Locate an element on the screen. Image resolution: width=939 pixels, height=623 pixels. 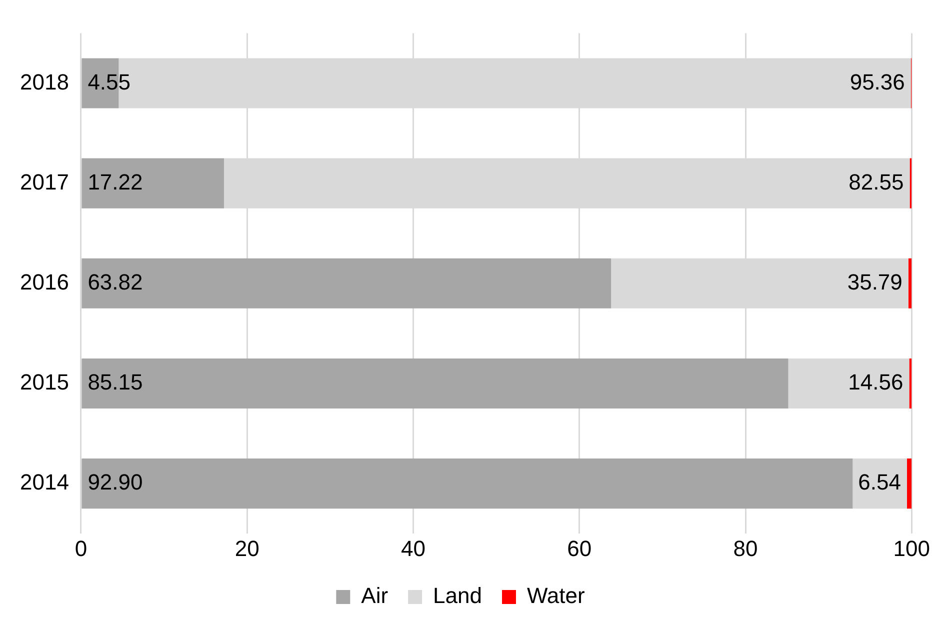
y-tick-label: 2018 is located at coordinates (44, 81).